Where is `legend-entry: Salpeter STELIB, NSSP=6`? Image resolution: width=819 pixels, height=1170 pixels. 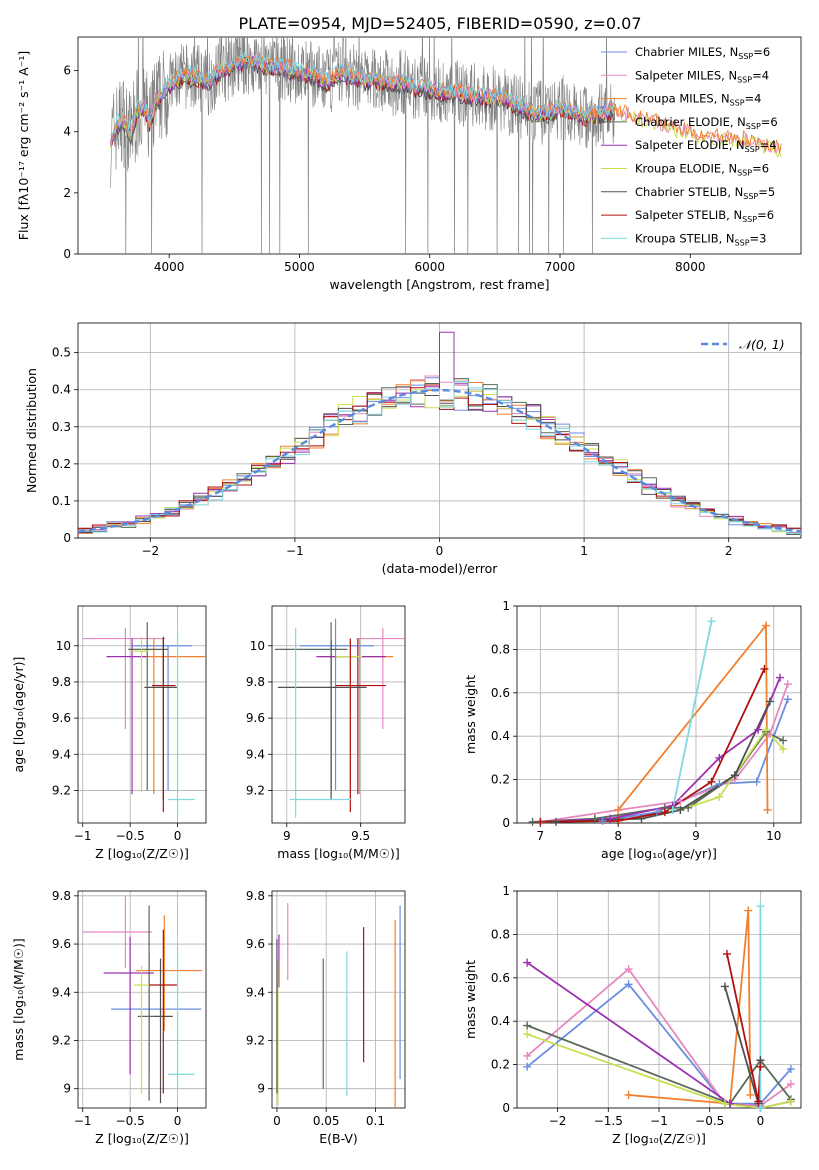 legend-entry: Salpeter STELIB, NSSP=6 is located at coordinates (704, 216).